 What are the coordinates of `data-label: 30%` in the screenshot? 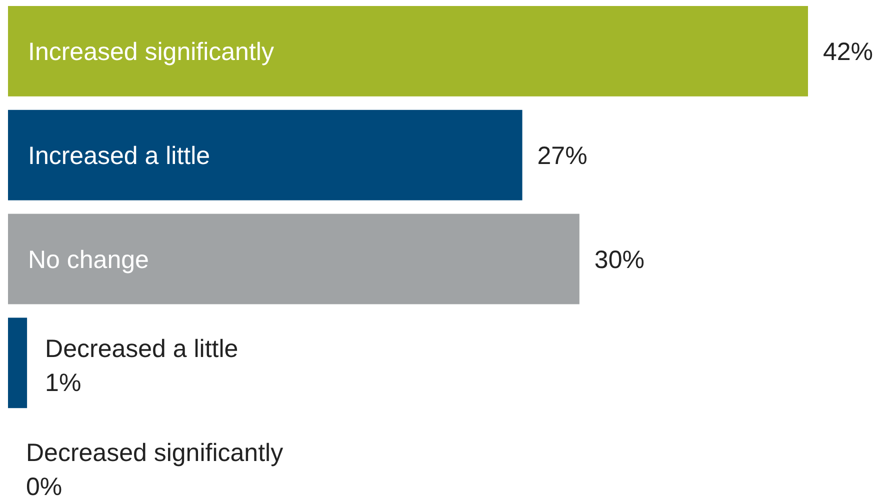 It's located at (619, 260).